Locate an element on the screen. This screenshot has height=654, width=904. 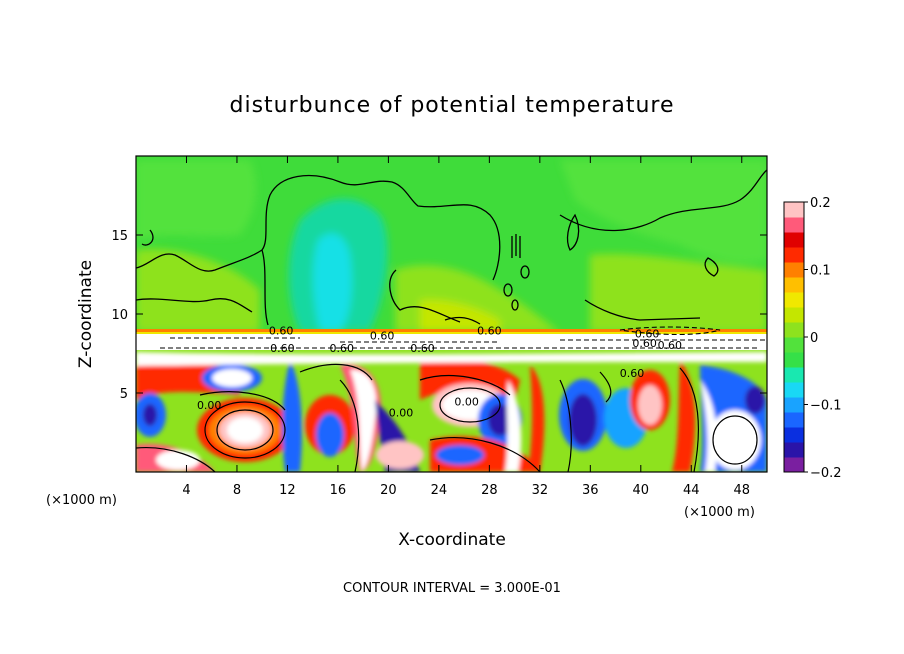
x-tick-label: 16 is located at coordinates (338, 490).